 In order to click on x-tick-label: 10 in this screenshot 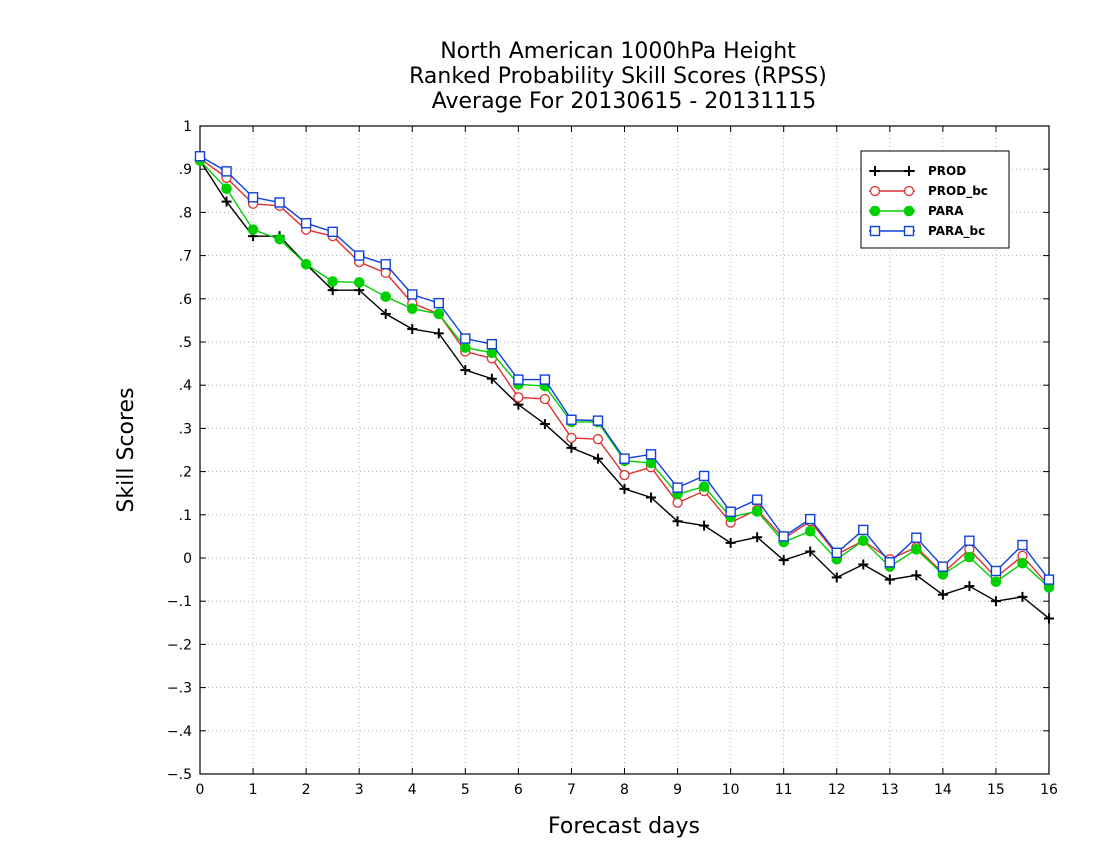, I will do `click(731, 790)`.